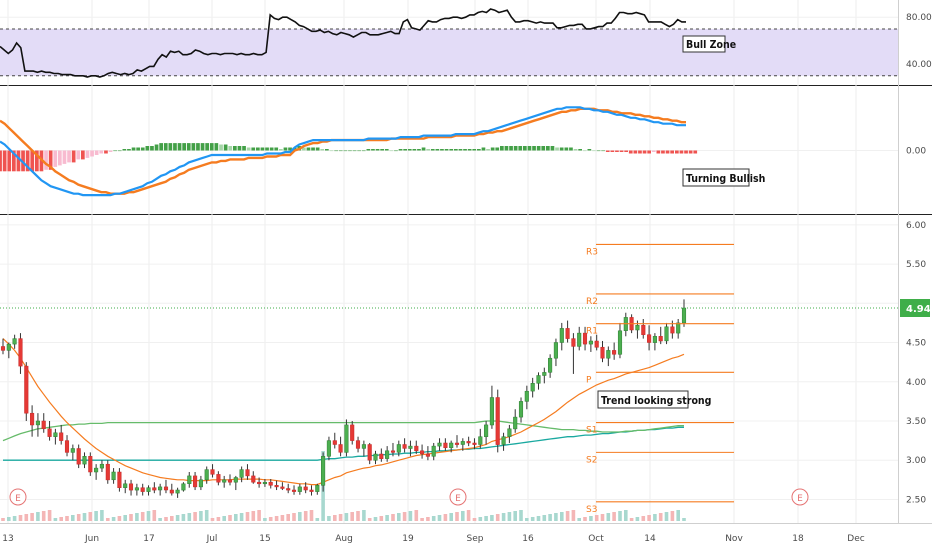 This screenshot has height=550, width=932. I want to click on annotation-trend-strong: Trend looking strong, so click(654, 399).